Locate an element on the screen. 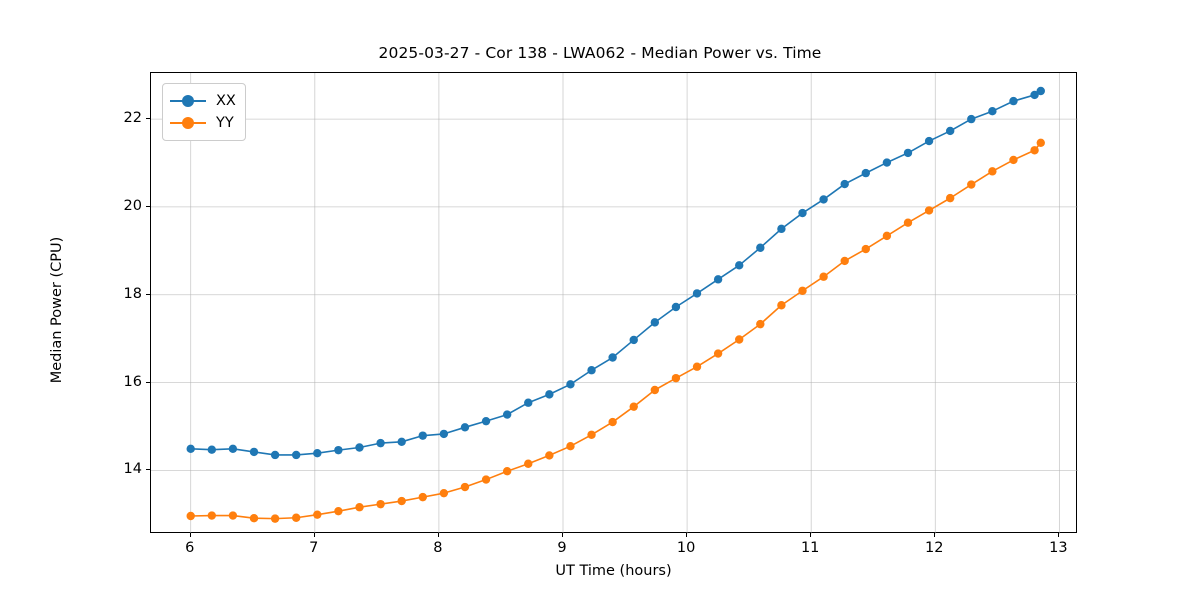 Image resolution: width=1200 pixels, height=600 pixels. legend-item-yy: YY is located at coordinates (203, 123).